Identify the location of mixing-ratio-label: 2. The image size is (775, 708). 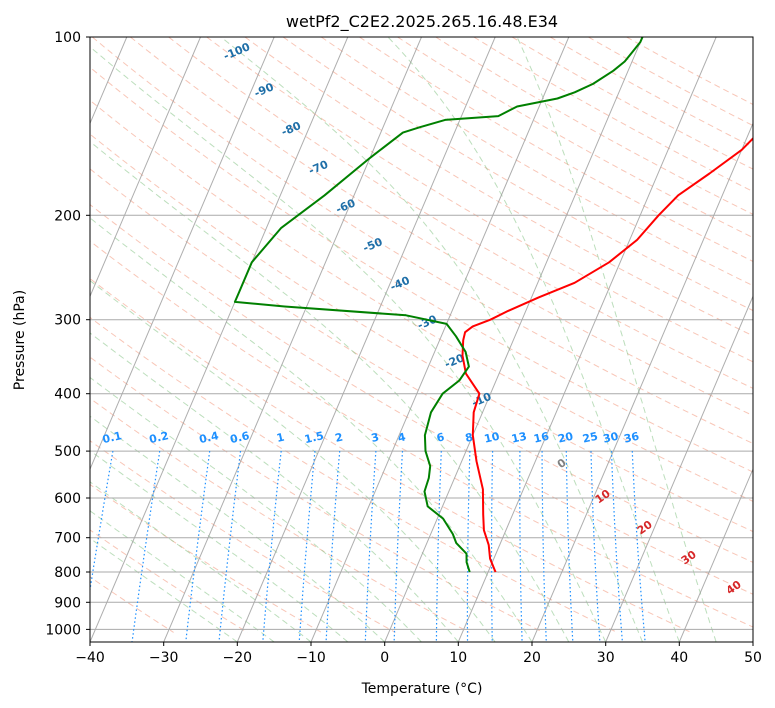
(339, 438).